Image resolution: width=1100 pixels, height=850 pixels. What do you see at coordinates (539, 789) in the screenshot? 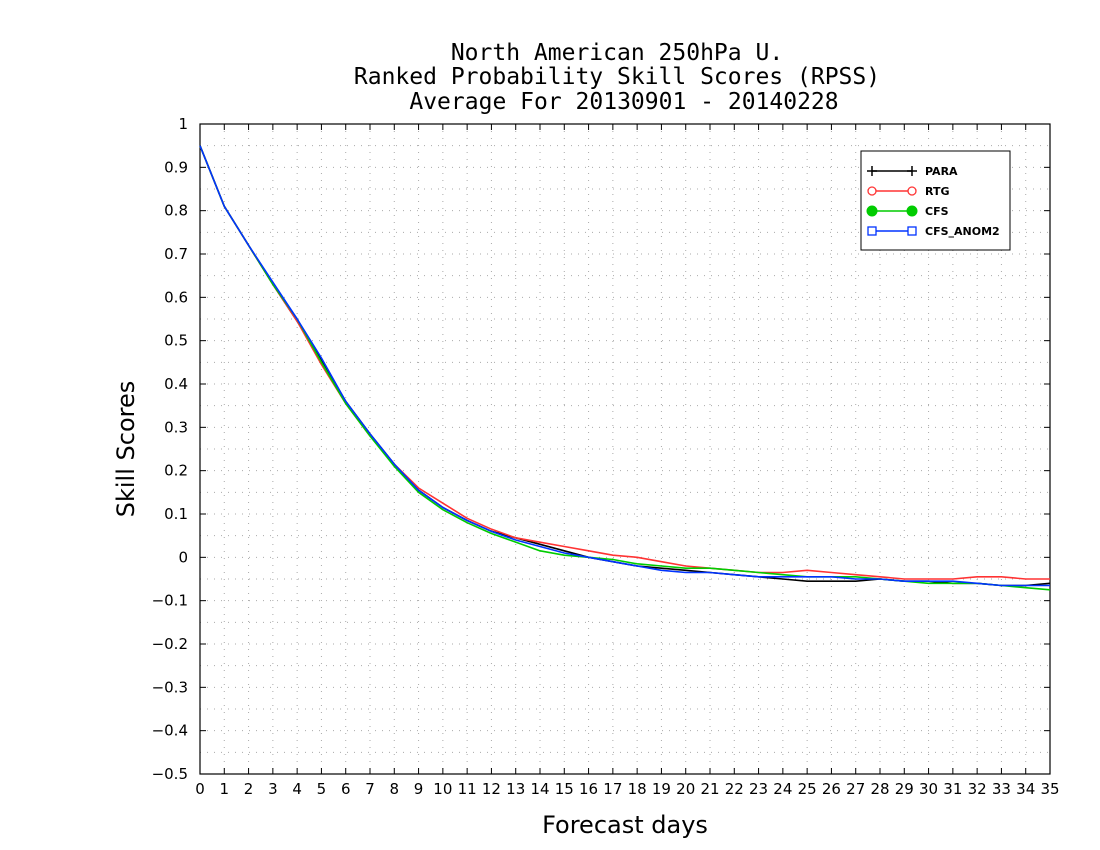
I see `x-tick-label: 14` at bounding box center [539, 789].